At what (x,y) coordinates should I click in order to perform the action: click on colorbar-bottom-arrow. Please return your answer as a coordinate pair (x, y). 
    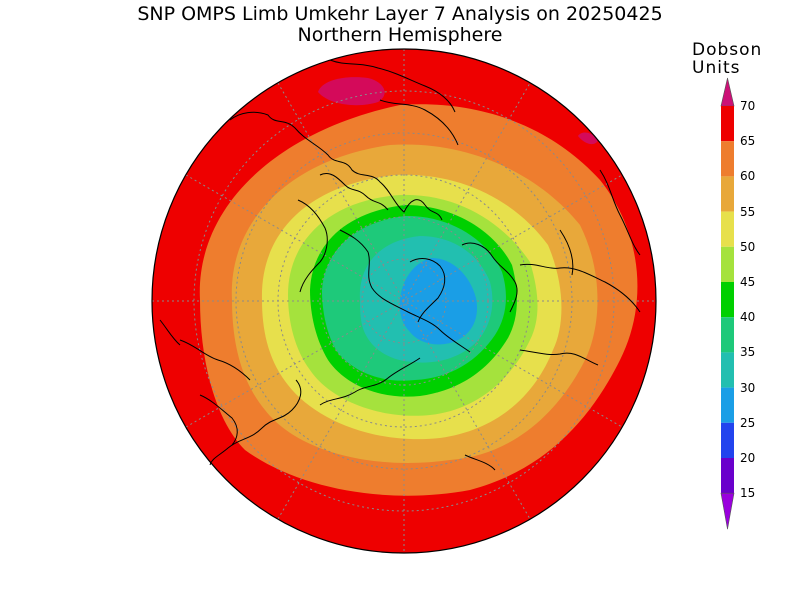
    Looking at the image, I should click on (727, 511).